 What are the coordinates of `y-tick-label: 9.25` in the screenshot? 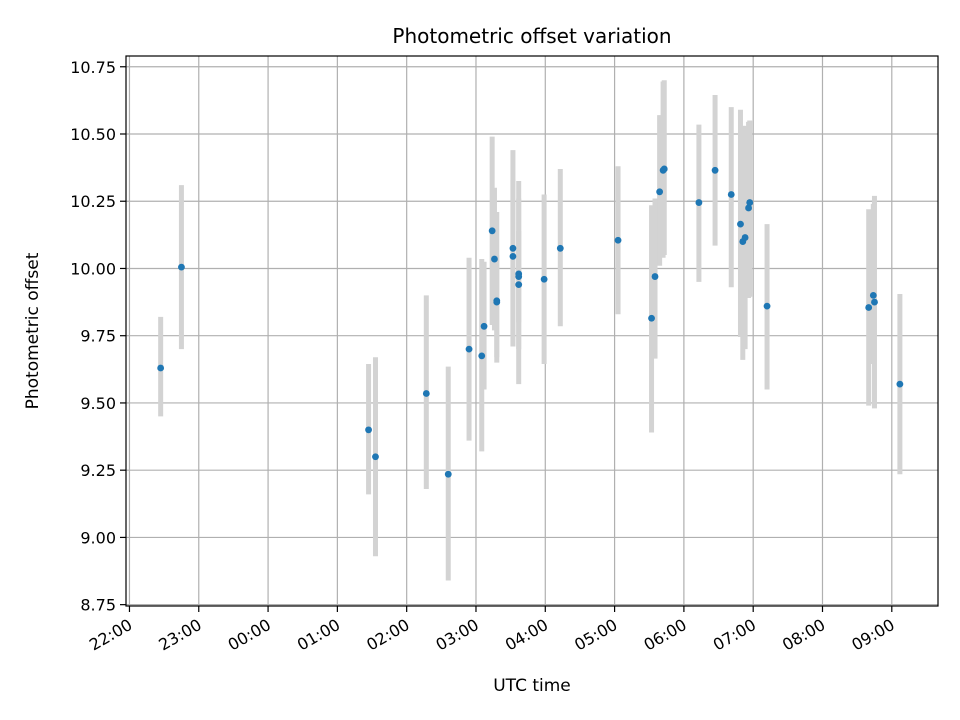 It's located at (98, 470).